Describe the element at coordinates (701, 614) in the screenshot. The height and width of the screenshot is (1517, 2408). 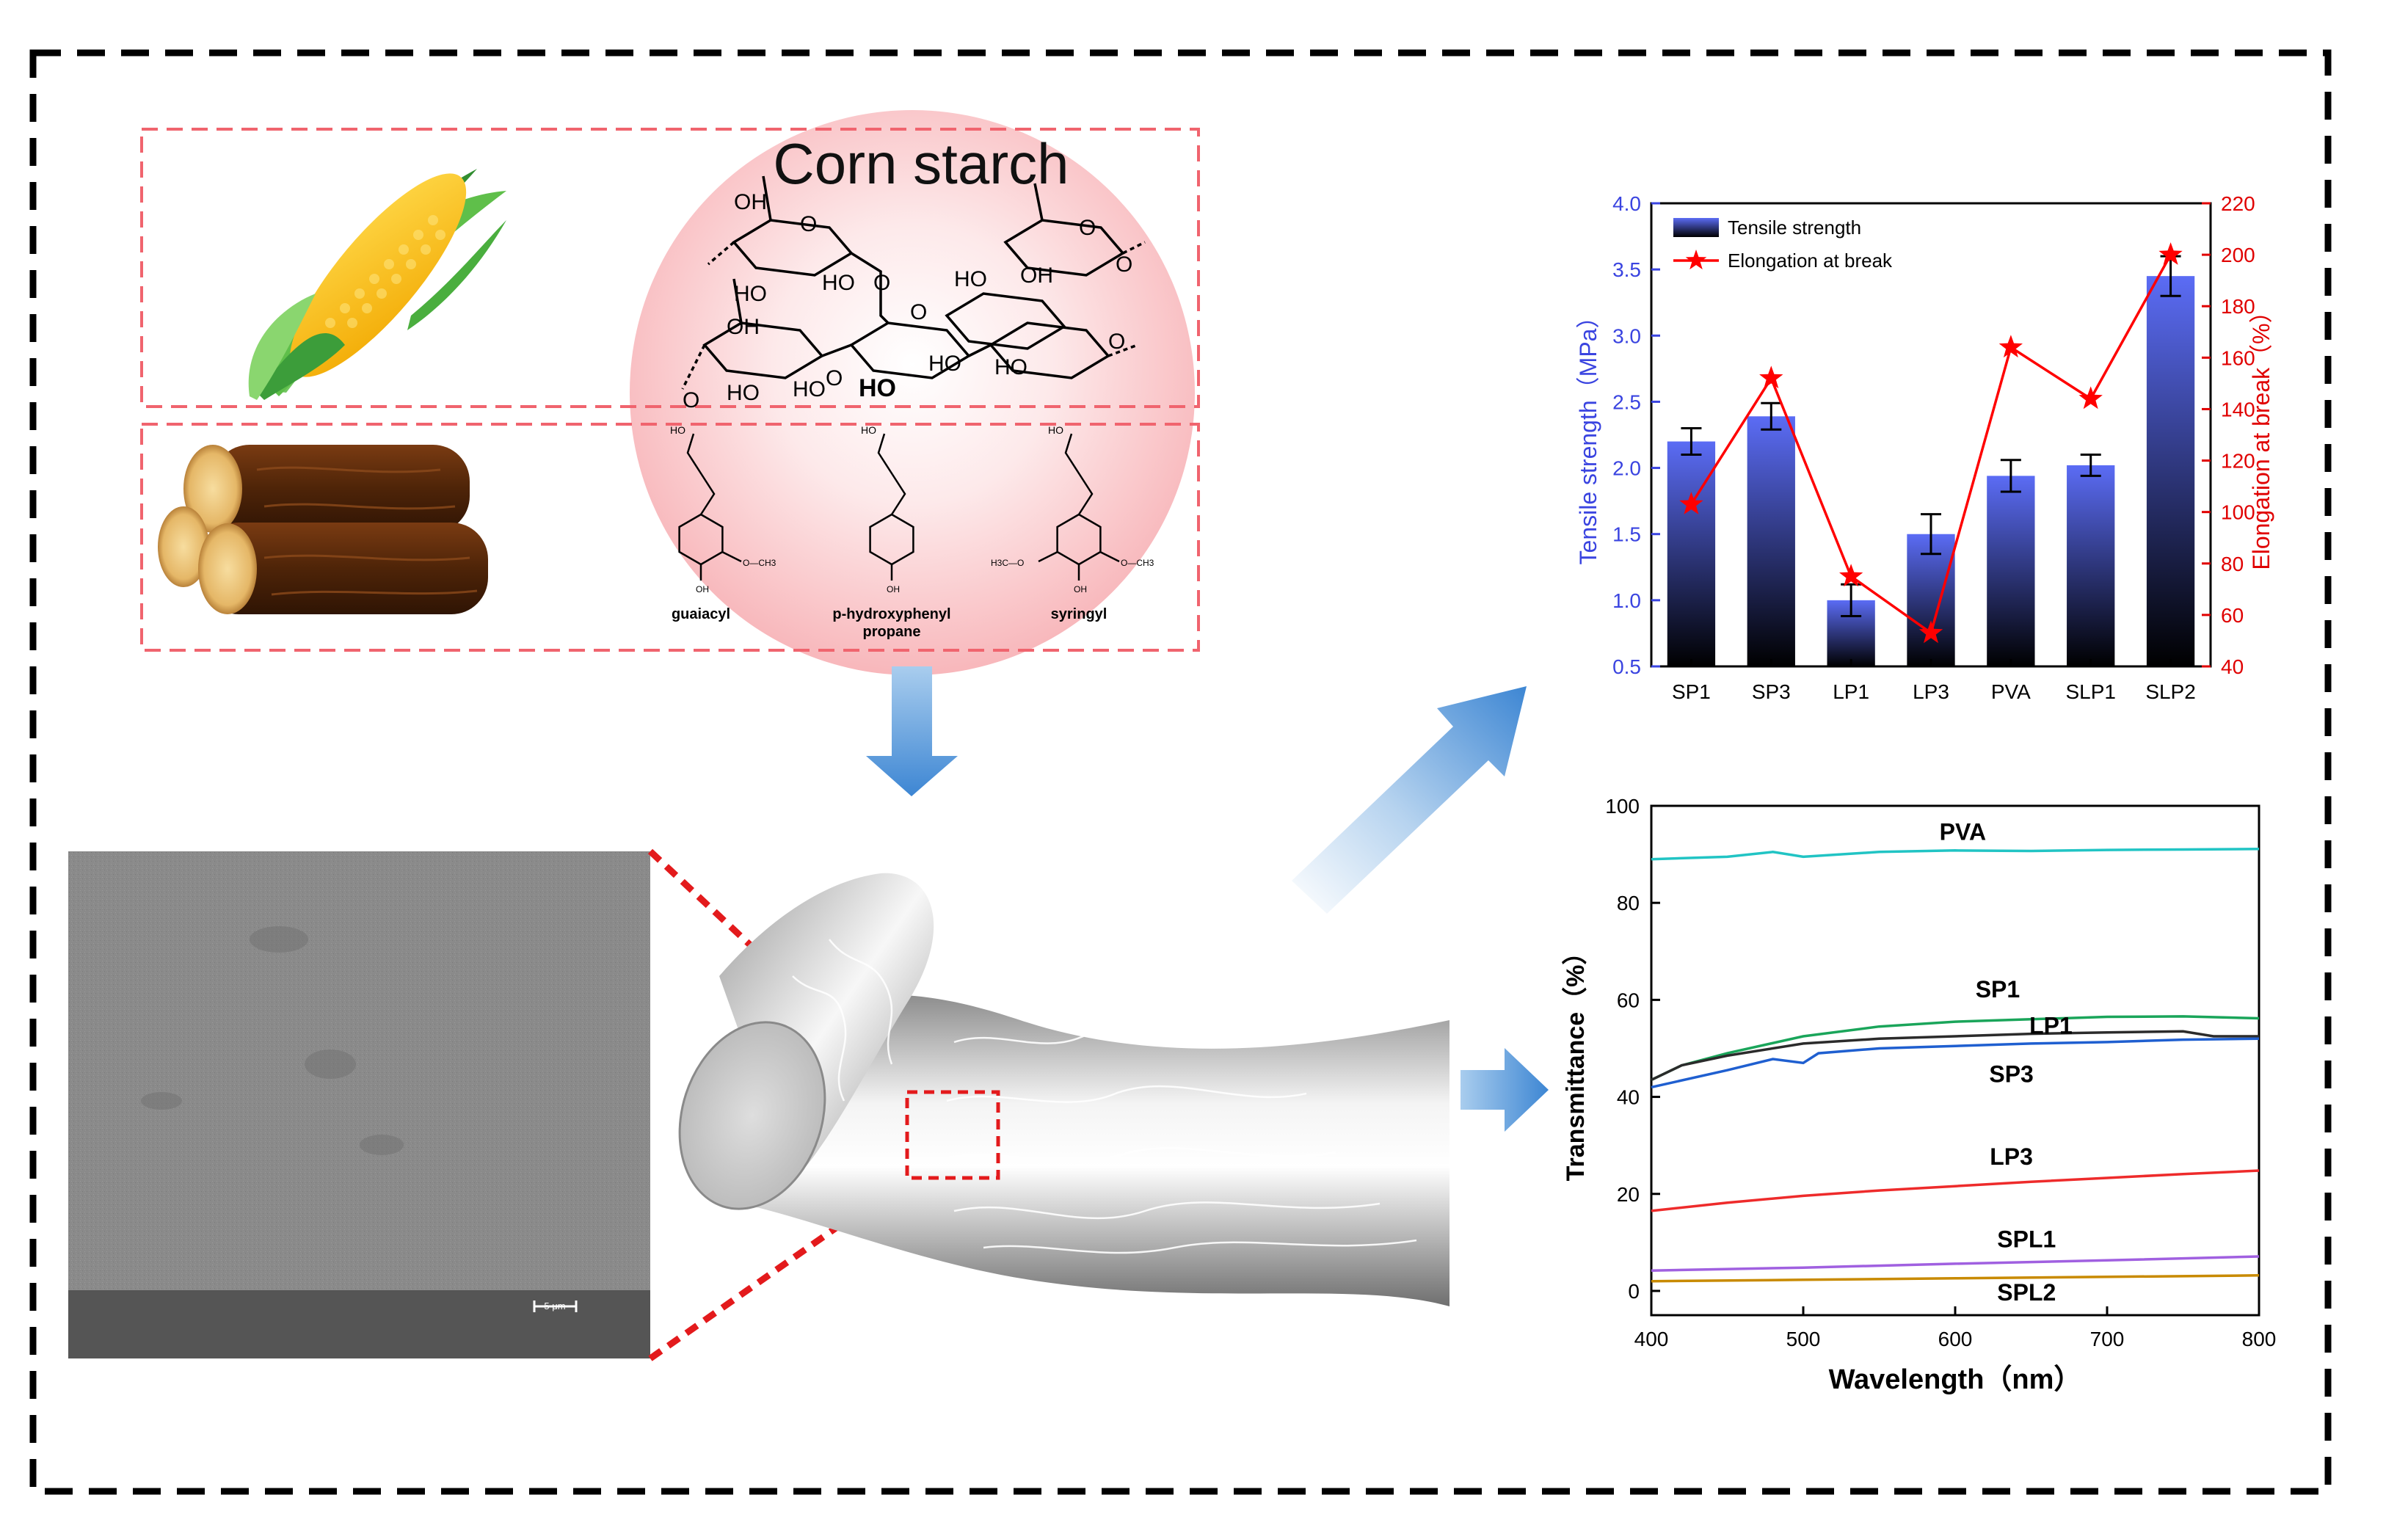
I see `lignin-unit-label: guaiacyl` at that location.